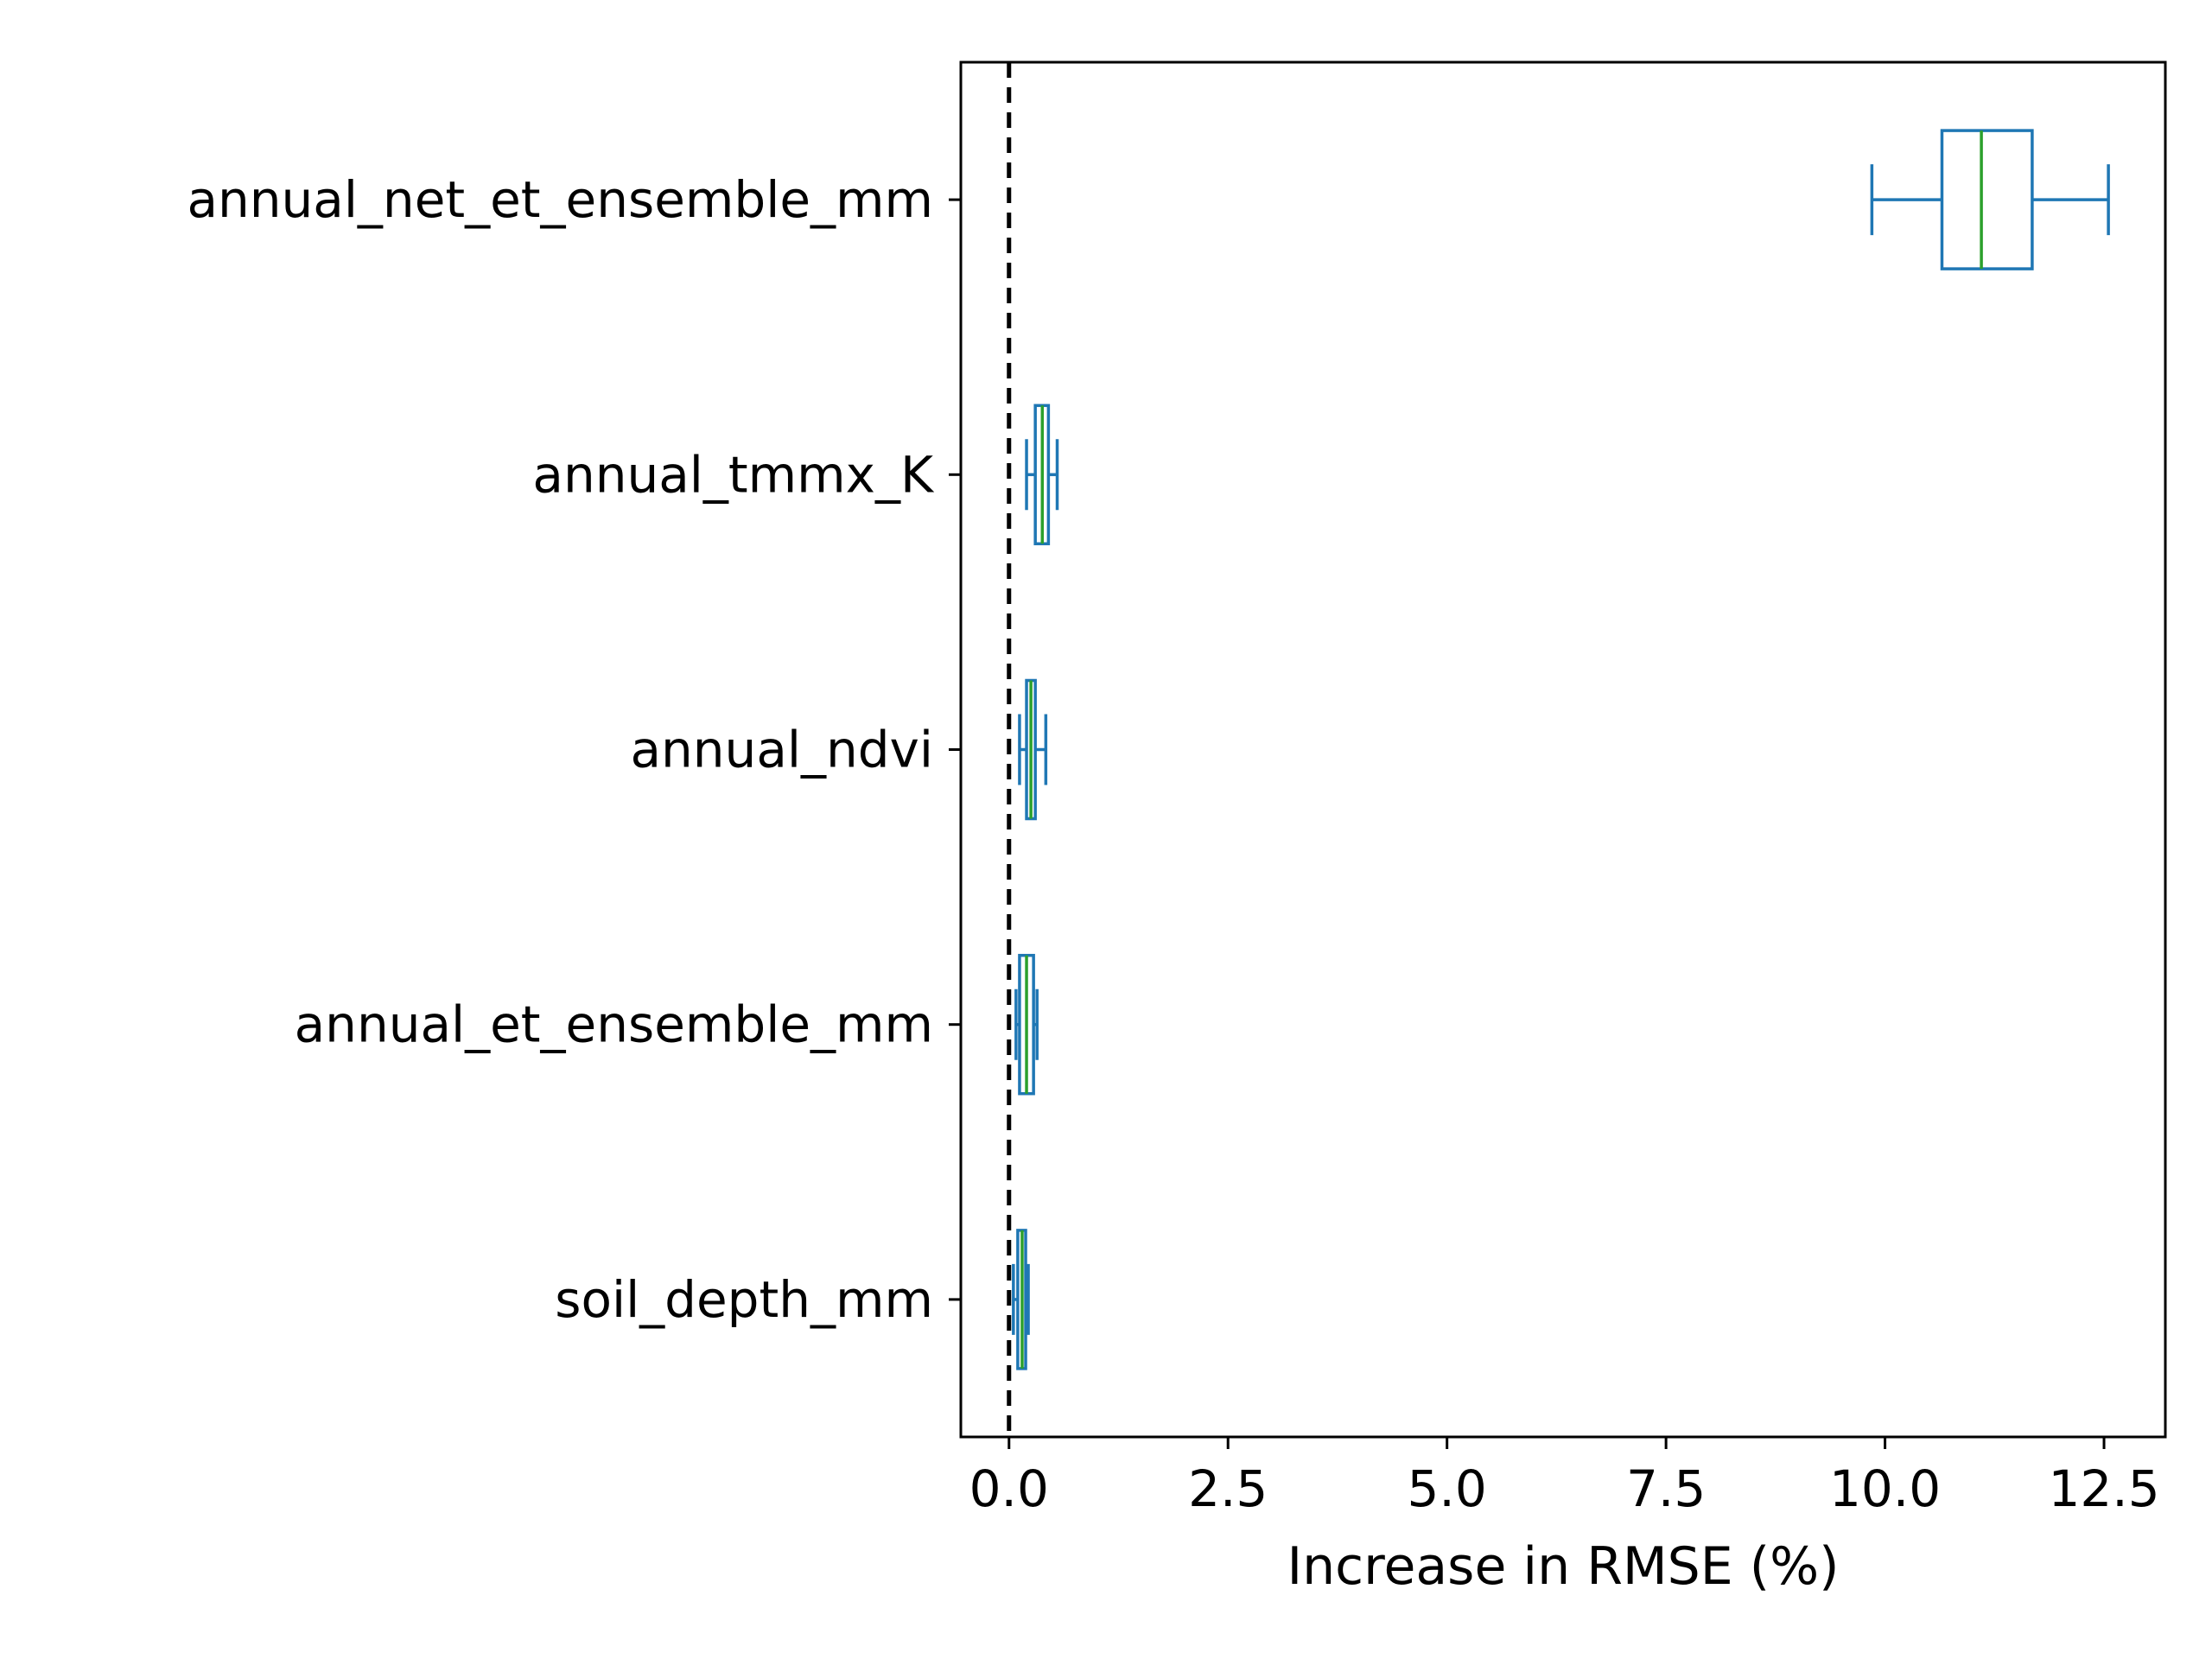  Describe the element at coordinates (1987, 199) in the screenshot. I see `iqr-box` at that location.